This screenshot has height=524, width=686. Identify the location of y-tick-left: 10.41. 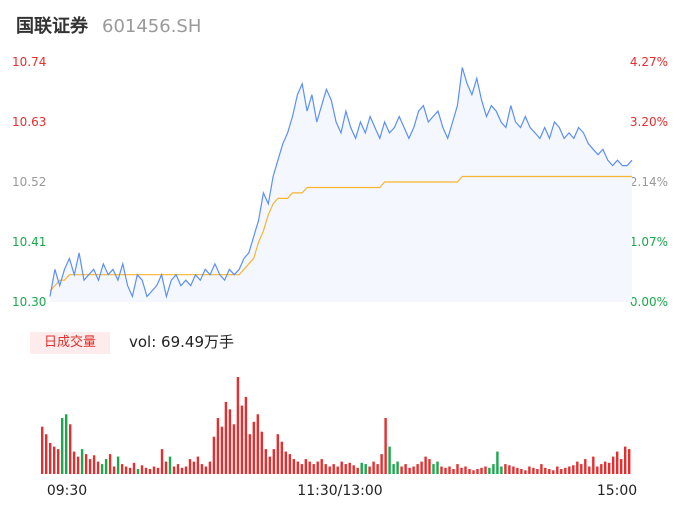
(29, 242).